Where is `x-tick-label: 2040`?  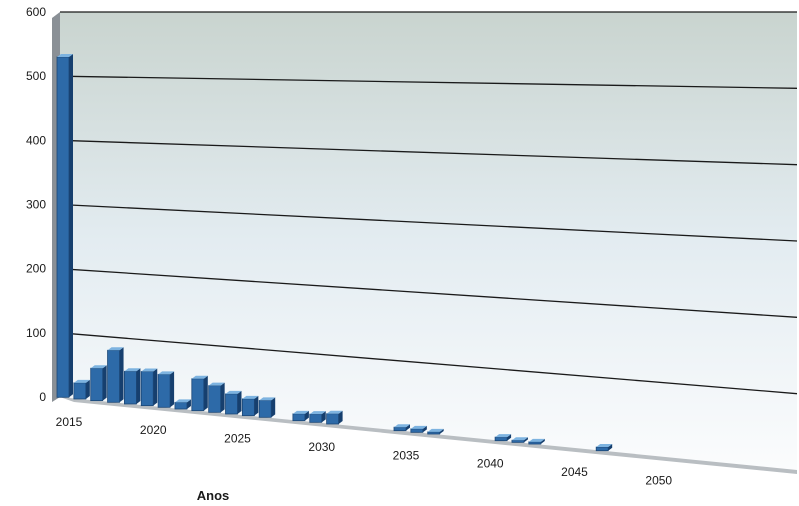 x-tick-label: 2040 is located at coordinates (490, 464).